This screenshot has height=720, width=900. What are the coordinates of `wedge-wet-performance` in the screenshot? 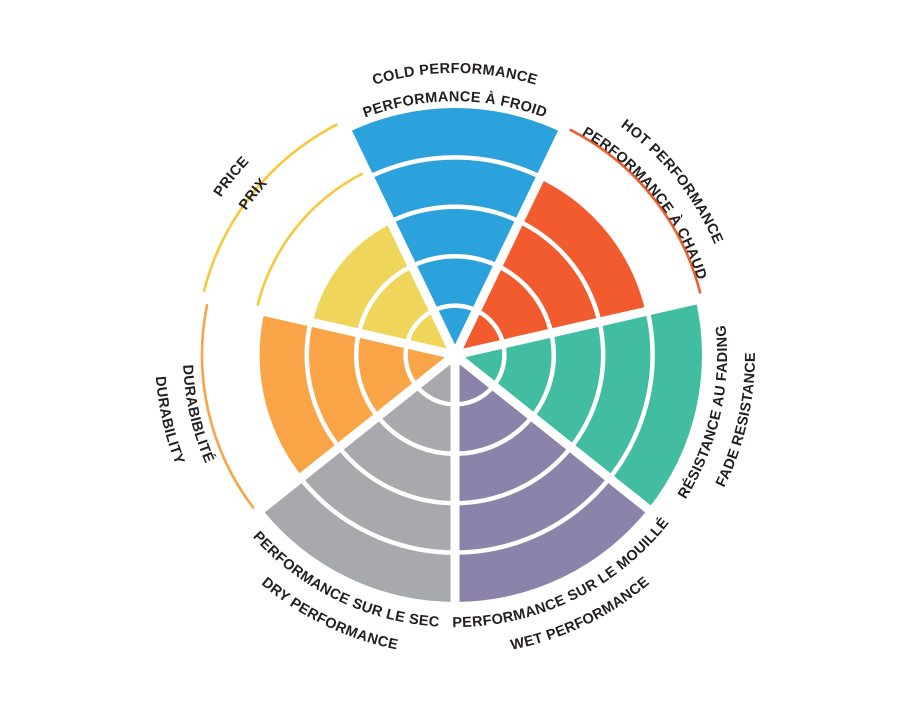 It's located at (552, 478).